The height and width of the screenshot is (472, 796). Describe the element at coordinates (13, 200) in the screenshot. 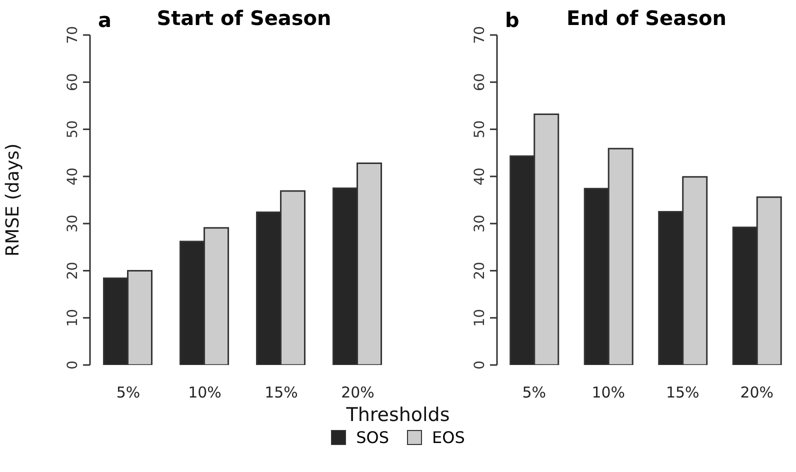

I see `y-axis-title: RMSE (days)` at that location.